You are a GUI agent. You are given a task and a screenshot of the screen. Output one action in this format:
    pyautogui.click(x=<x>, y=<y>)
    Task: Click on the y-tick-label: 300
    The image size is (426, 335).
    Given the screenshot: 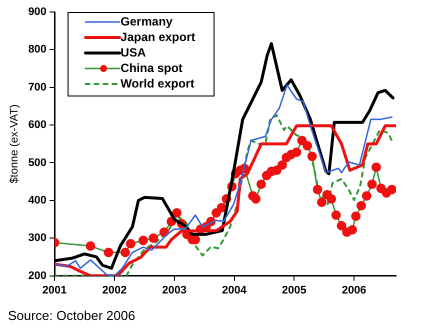 What is the action you would take?
    pyautogui.click(x=37, y=238)
    